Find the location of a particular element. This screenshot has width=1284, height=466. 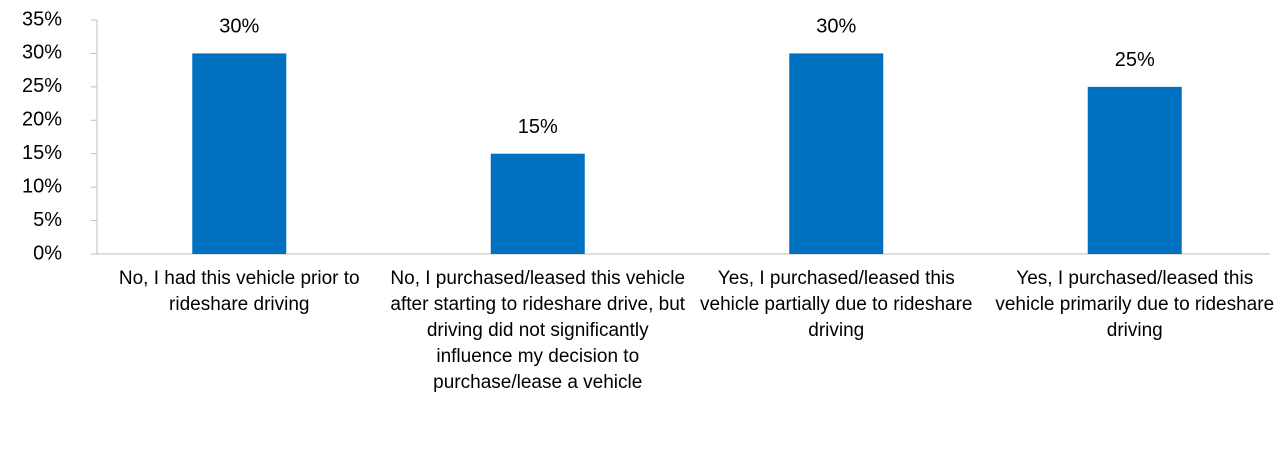

data-label: 25% is located at coordinates (1135, 60).